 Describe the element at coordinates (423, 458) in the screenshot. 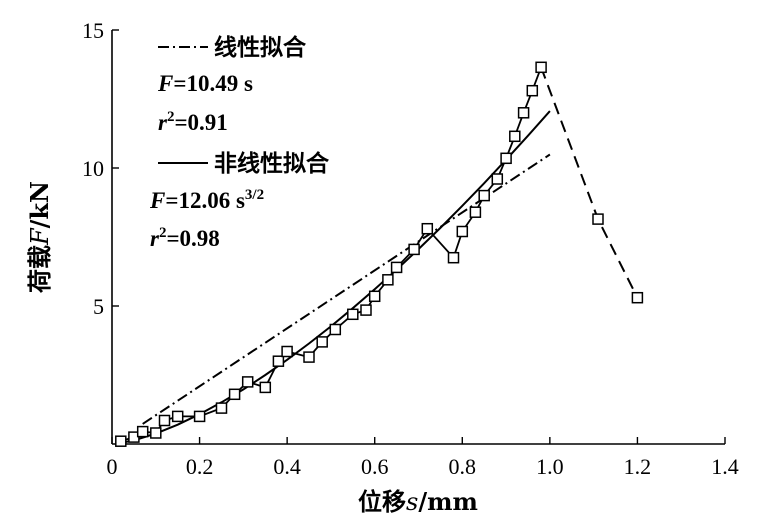

I see `x-ticks: 0 0.2 0.4 0.6 0.8 1.0 1.2 1.4` at that location.